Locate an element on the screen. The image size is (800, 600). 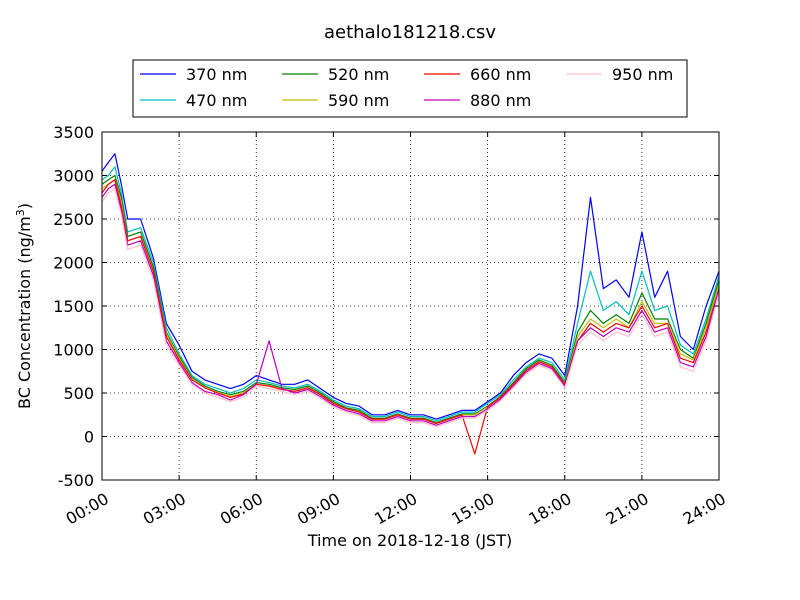
legend-label: 520 nm is located at coordinates (358, 74).